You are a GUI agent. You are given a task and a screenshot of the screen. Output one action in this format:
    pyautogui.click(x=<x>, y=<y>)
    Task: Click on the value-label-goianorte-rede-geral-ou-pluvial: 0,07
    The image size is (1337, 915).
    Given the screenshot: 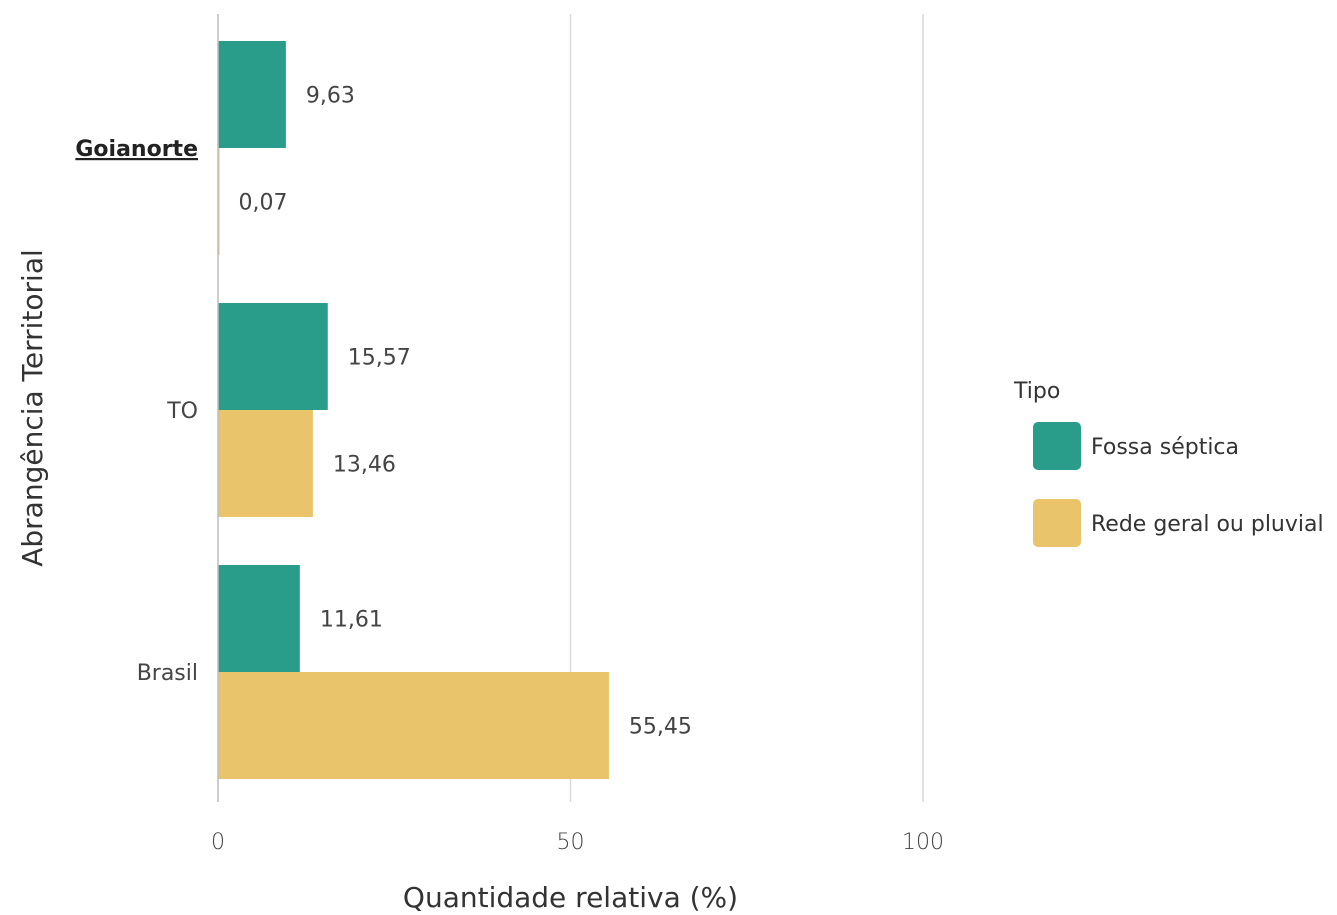 What is the action you would take?
    pyautogui.click(x=262, y=203)
    